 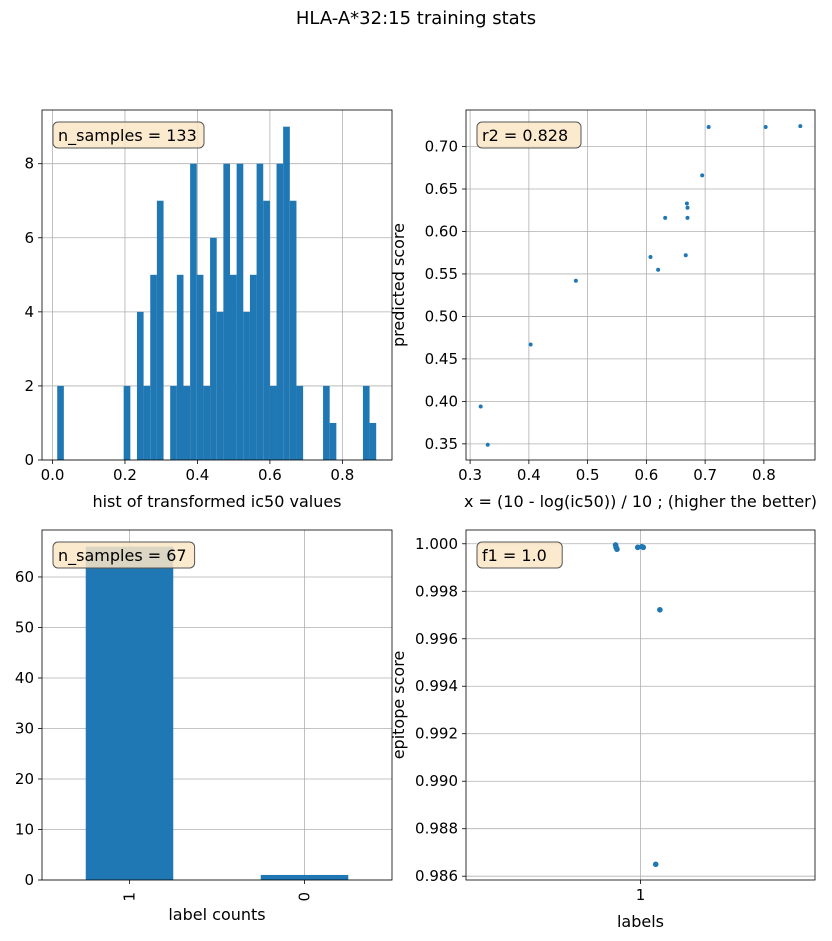 I want to click on annotation-text: n_samples = 67, so click(x=122, y=556).